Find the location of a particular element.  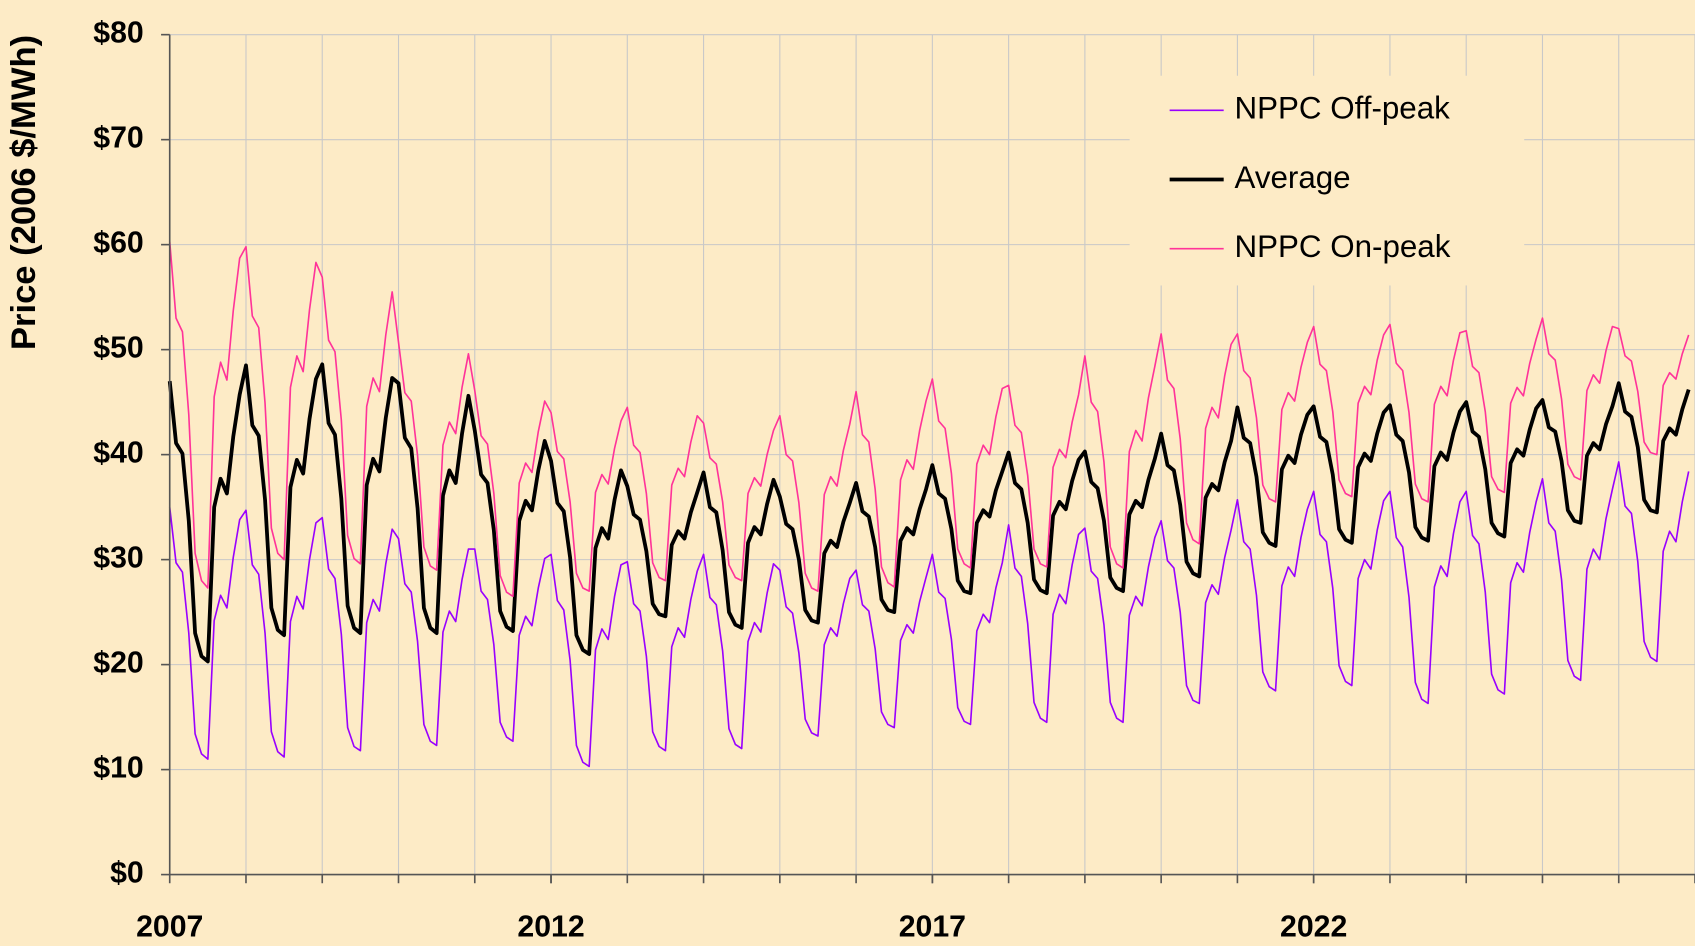

y-tick-label: $60 is located at coordinates (118, 243).